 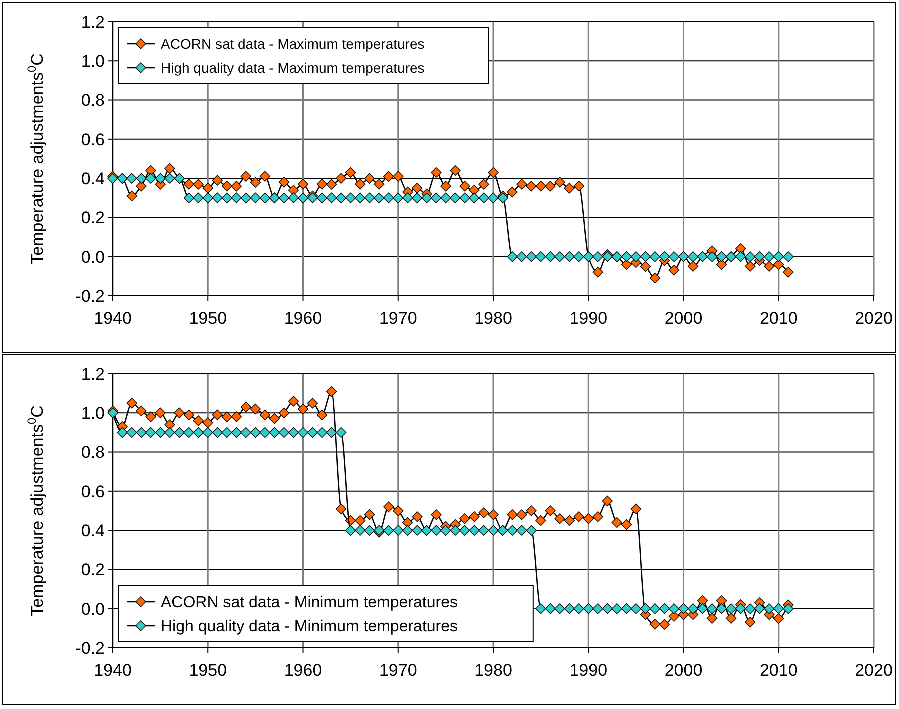 What do you see at coordinates (309, 603) in the screenshot?
I see `legend-label: ACORN sat data - Minimum temperatures` at bounding box center [309, 603].